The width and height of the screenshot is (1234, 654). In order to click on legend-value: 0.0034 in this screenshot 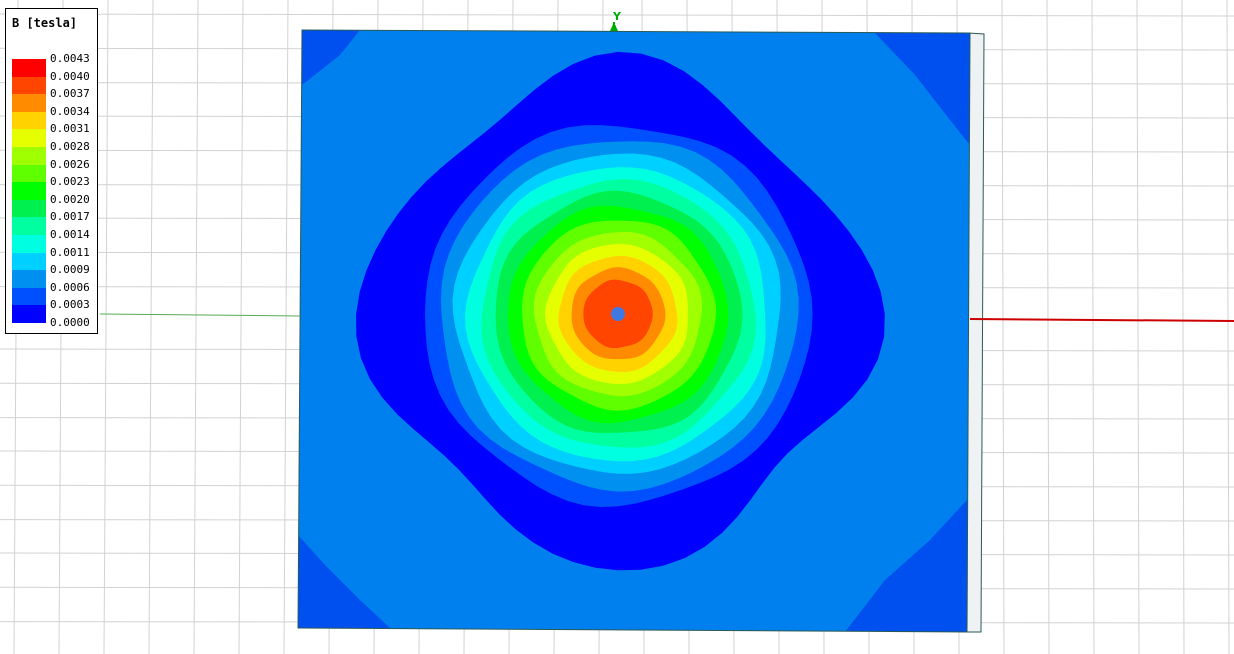, I will do `click(70, 111)`.